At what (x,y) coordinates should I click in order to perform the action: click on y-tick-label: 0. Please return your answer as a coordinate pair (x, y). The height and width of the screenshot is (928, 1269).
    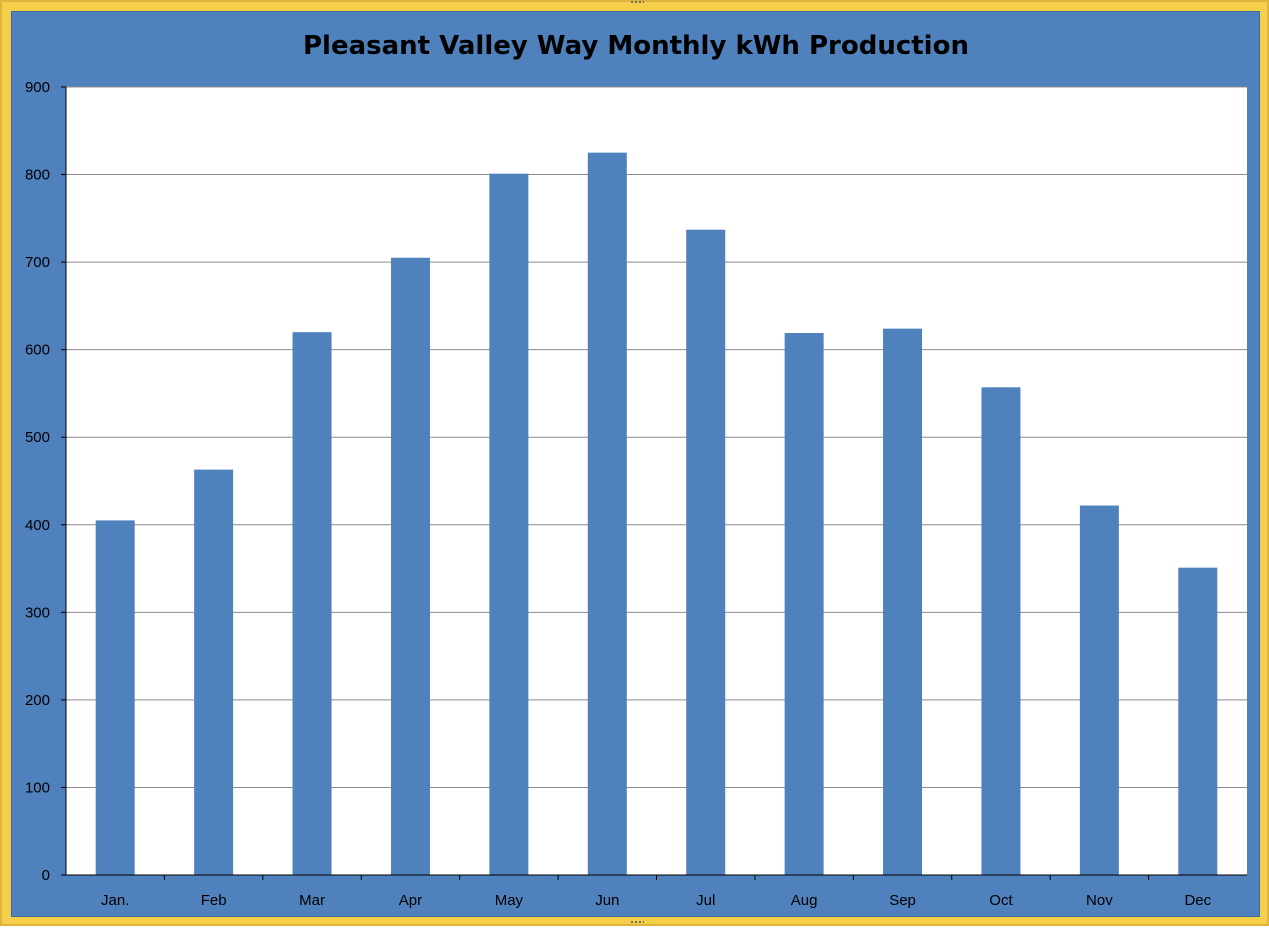
    Looking at the image, I should click on (46, 875).